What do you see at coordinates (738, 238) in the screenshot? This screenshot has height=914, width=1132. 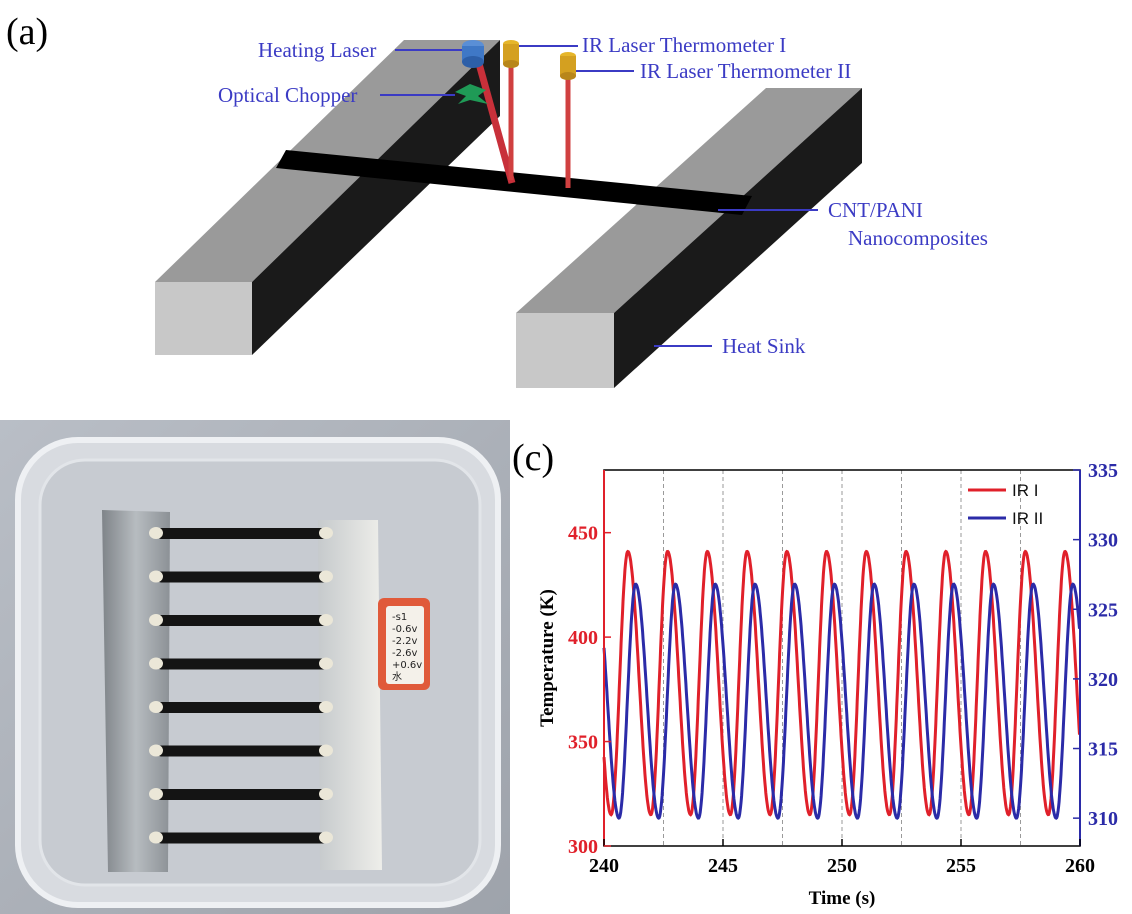 I see `right-heat-sink-side` at bounding box center [738, 238].